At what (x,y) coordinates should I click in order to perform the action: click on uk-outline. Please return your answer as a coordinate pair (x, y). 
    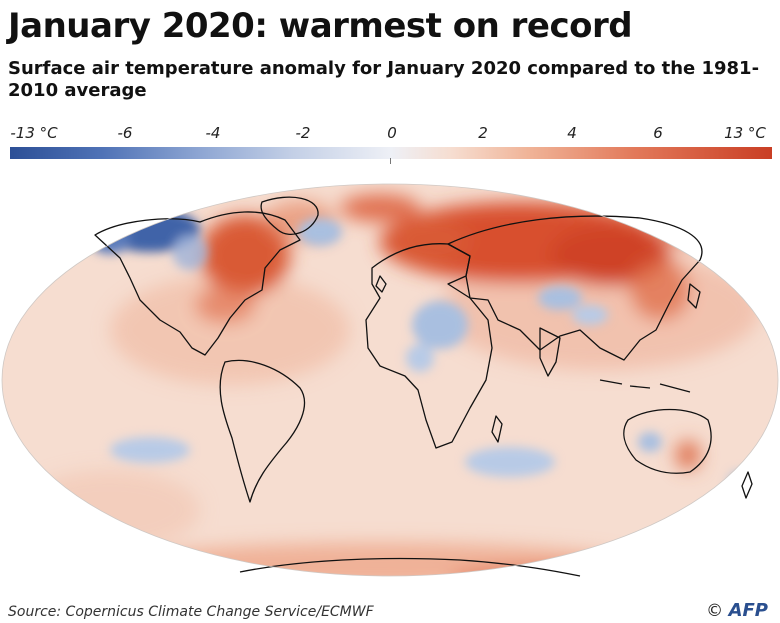
    Looking at the image, I should click on (381, 284).